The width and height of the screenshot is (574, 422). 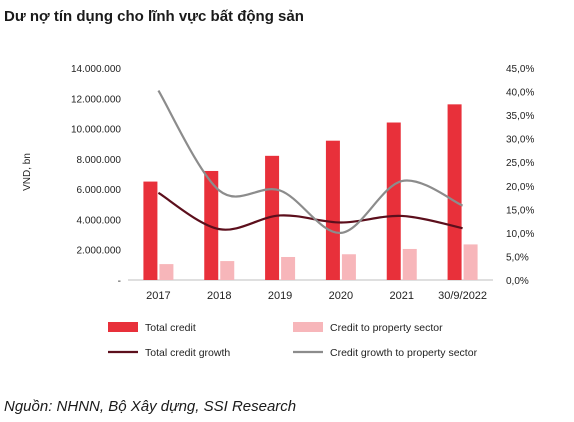 What do you see at coordinates (96, 69) in the screenshot?
I see `y-tick-label: 14.000.000` at bounding box center [96, 69].